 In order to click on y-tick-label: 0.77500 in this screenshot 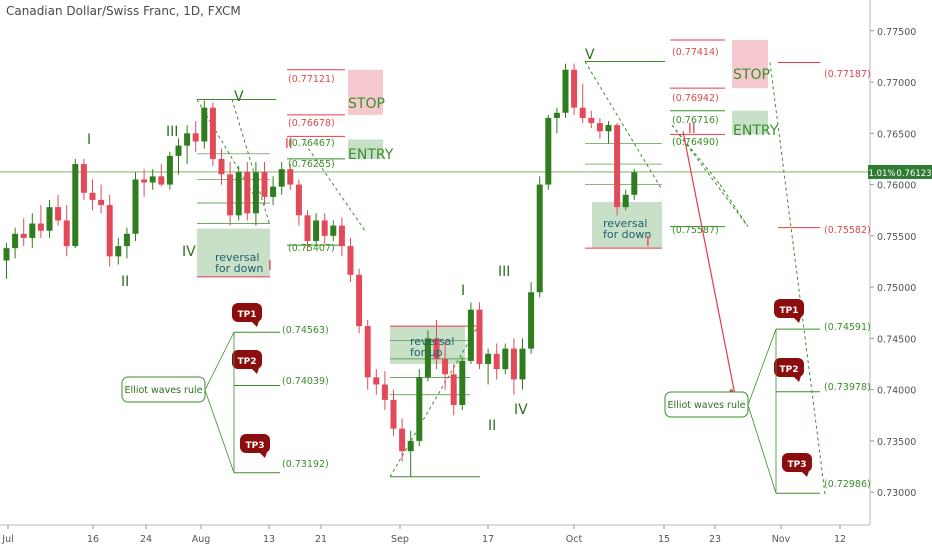, I will do `click(896, 32)`.